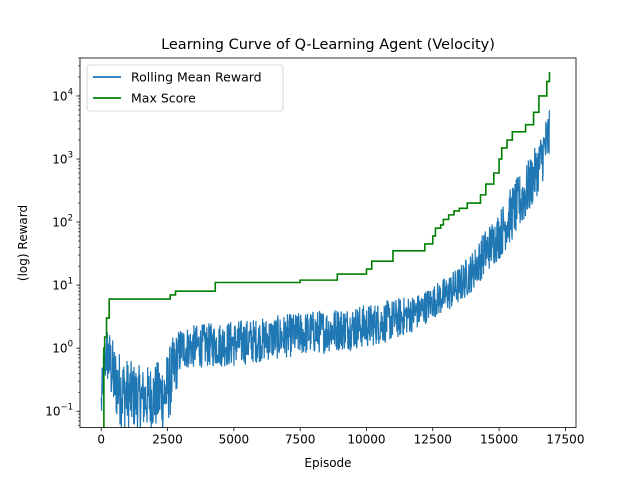 Image resolution: width=640 pixels, height=480 pixels. Describe the element at coordinates (340, 437) in the screenshot. I see `x-axis: 0 2500 5000 7500 10000 12500 15000 17500` at that location.